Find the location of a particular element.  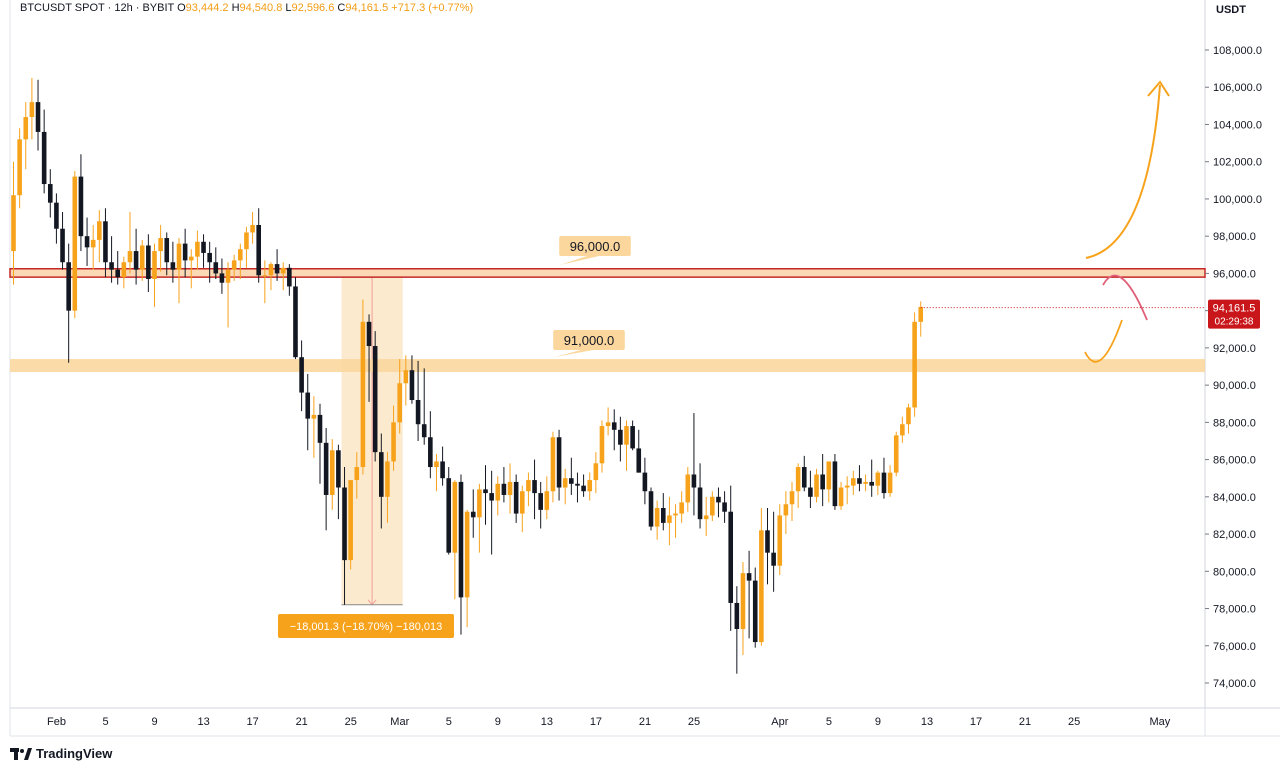

tradingview-icon is located at coordinates (21, 753).